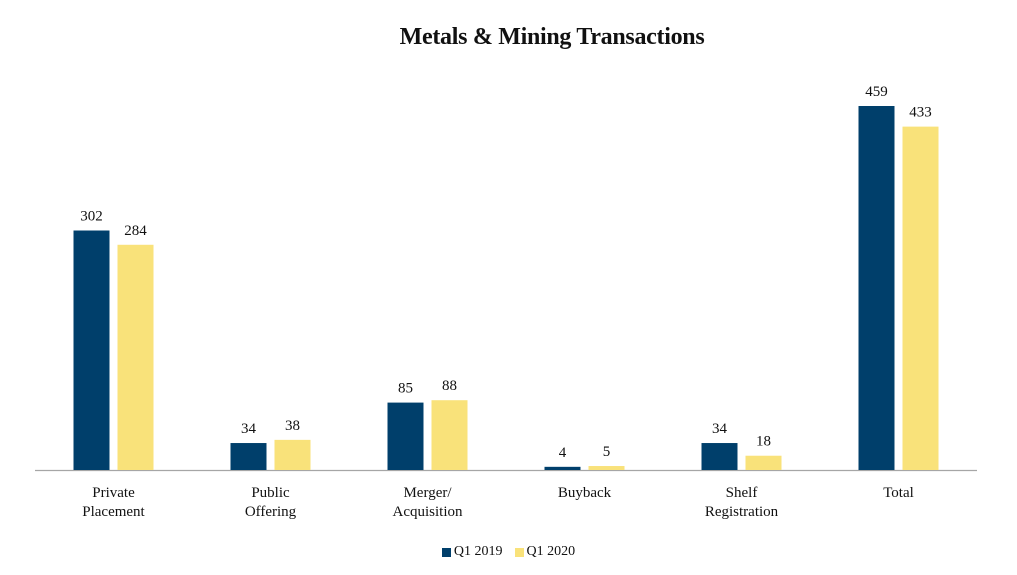 The width and height of the screenshot is (1017, 575). What do you see at coordinates (135, 231) in the screenshot?
I see `data-label: 284` at bounding box center [135, 231].